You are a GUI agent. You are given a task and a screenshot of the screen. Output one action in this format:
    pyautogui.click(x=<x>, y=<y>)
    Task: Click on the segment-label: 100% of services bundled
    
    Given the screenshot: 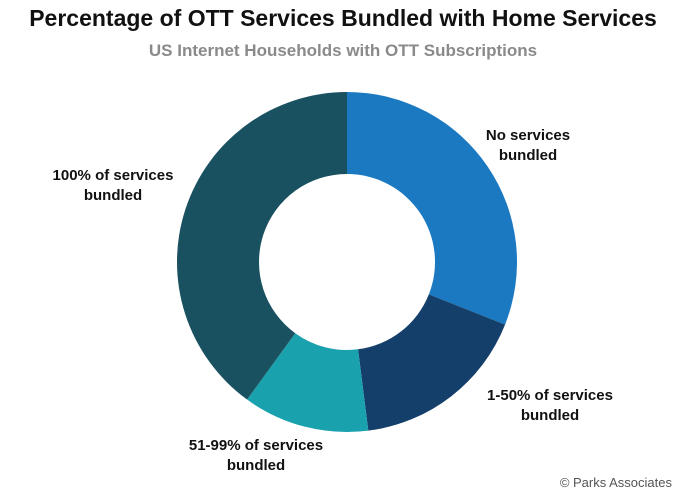 What is the action you would take?
    pyautogui.click(x=113, y=185)
    